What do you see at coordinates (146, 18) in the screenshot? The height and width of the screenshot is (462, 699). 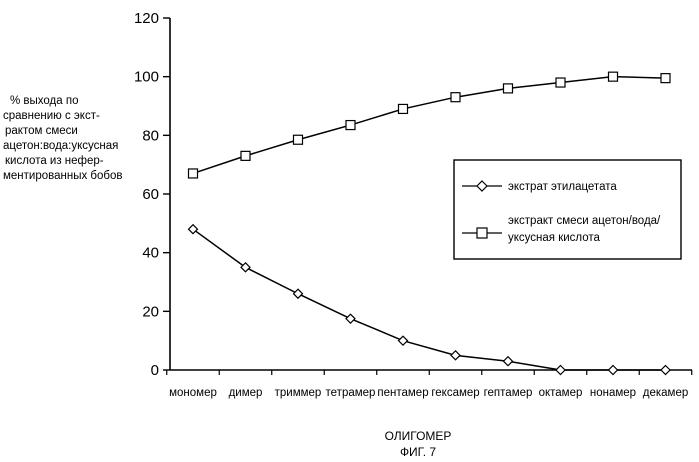 I see `y-tick-label: 120` at bounding box center [146, 18].